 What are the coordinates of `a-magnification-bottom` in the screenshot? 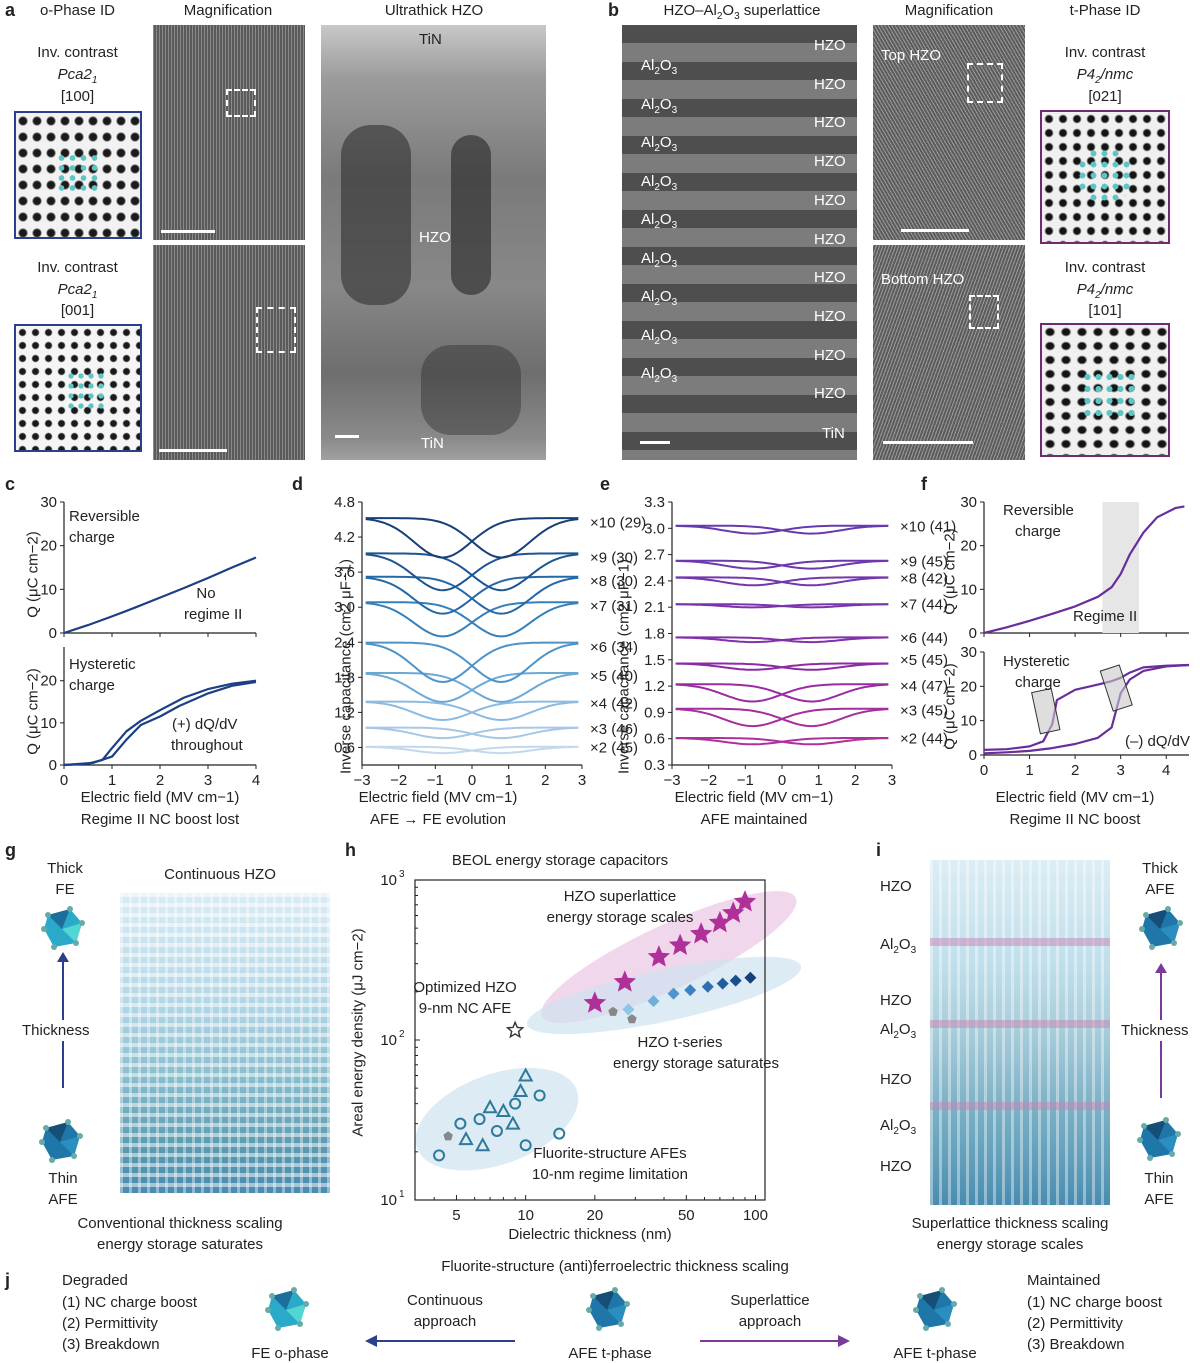 It's located at (229, 352).